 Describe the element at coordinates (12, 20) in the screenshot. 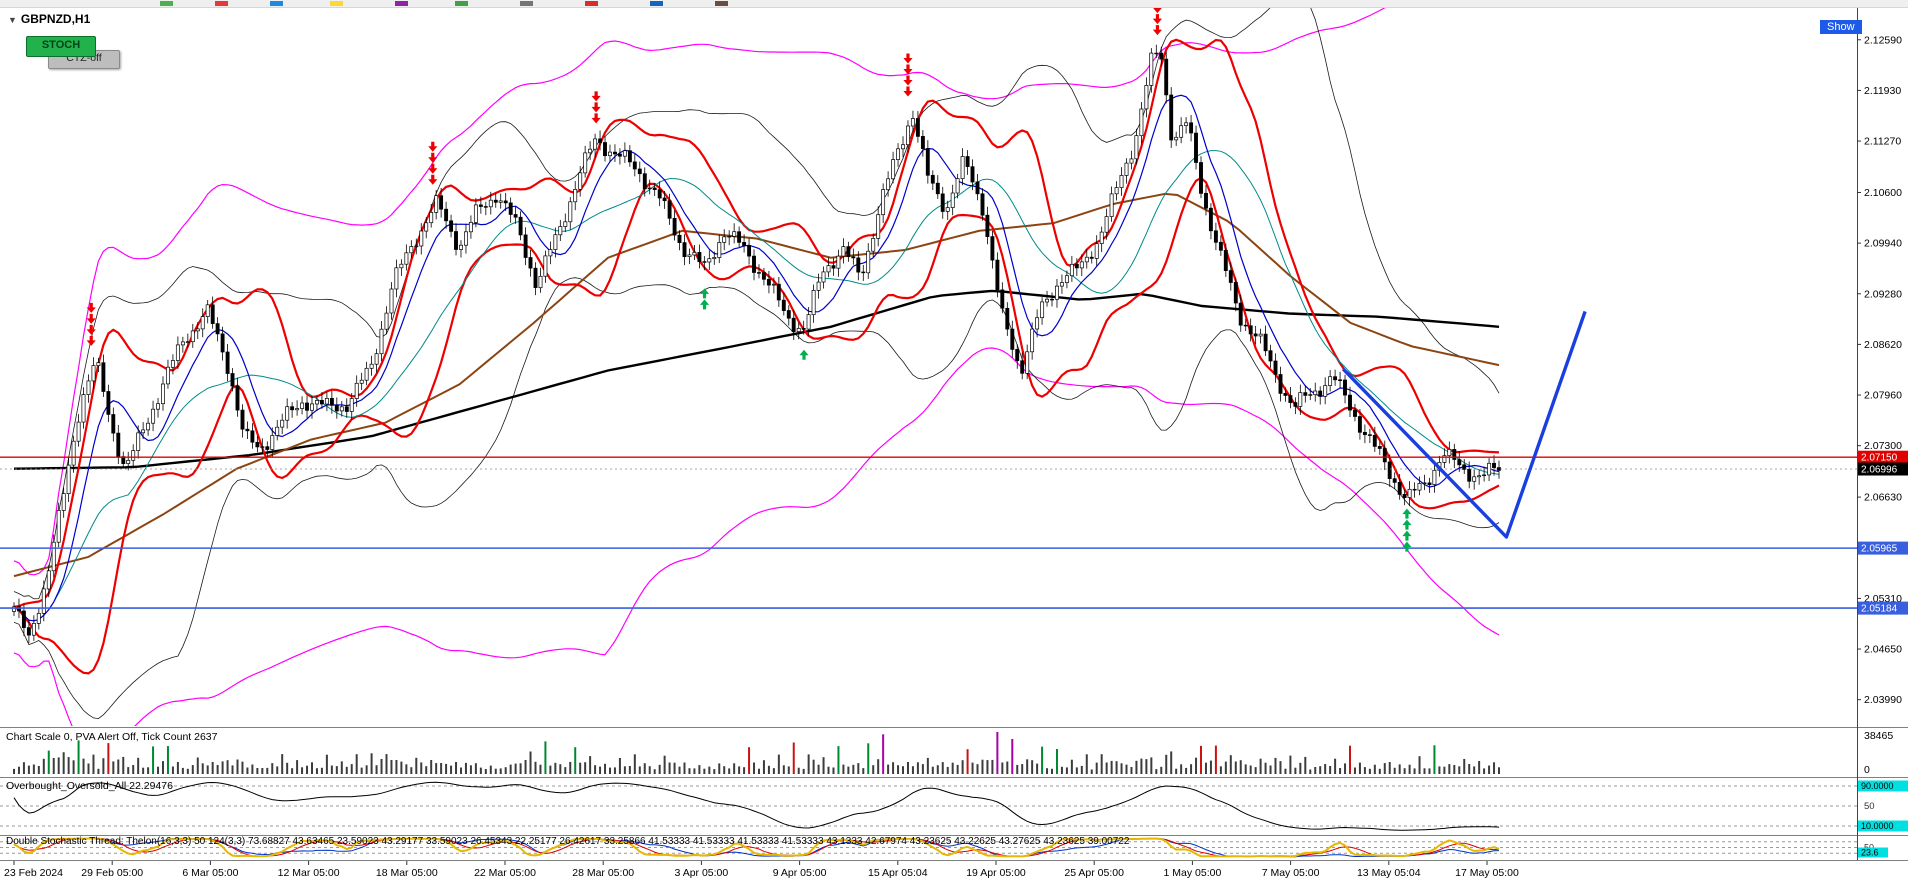

I see `symbol-dropdown-icon: ▼` at that location.